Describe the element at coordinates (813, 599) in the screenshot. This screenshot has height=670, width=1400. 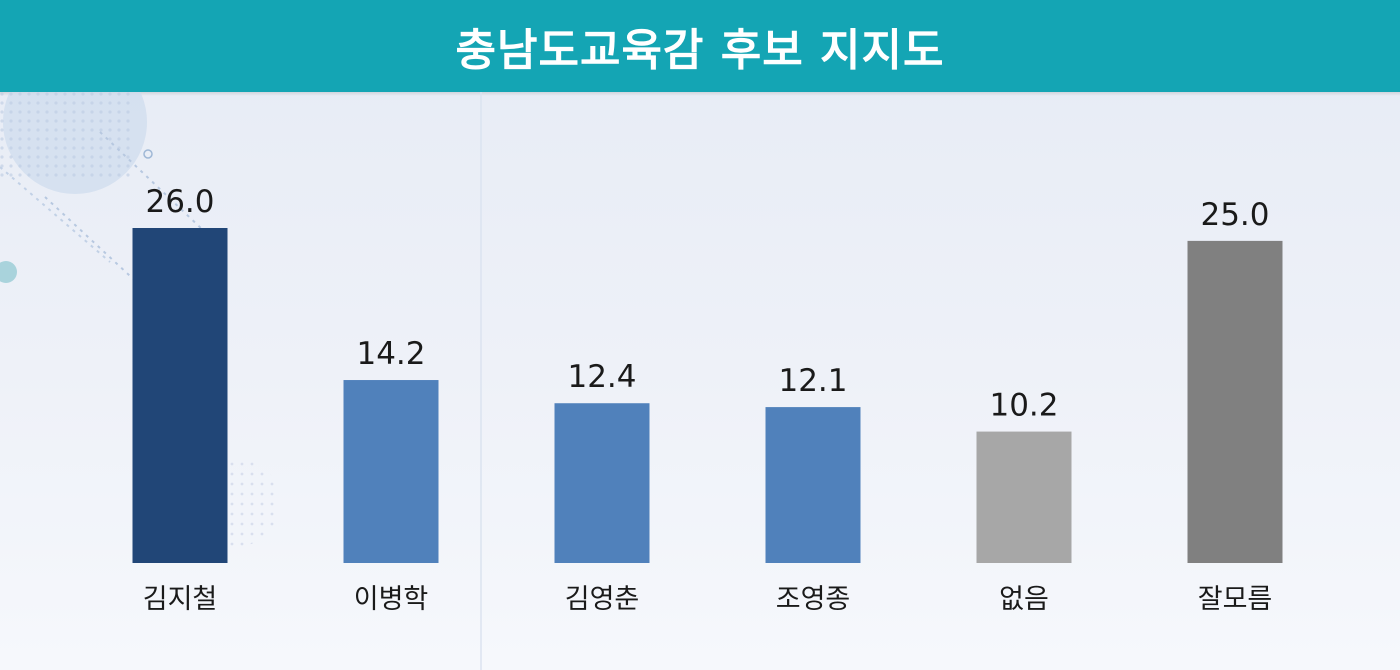
I see `category-label: 조영종` at that location.